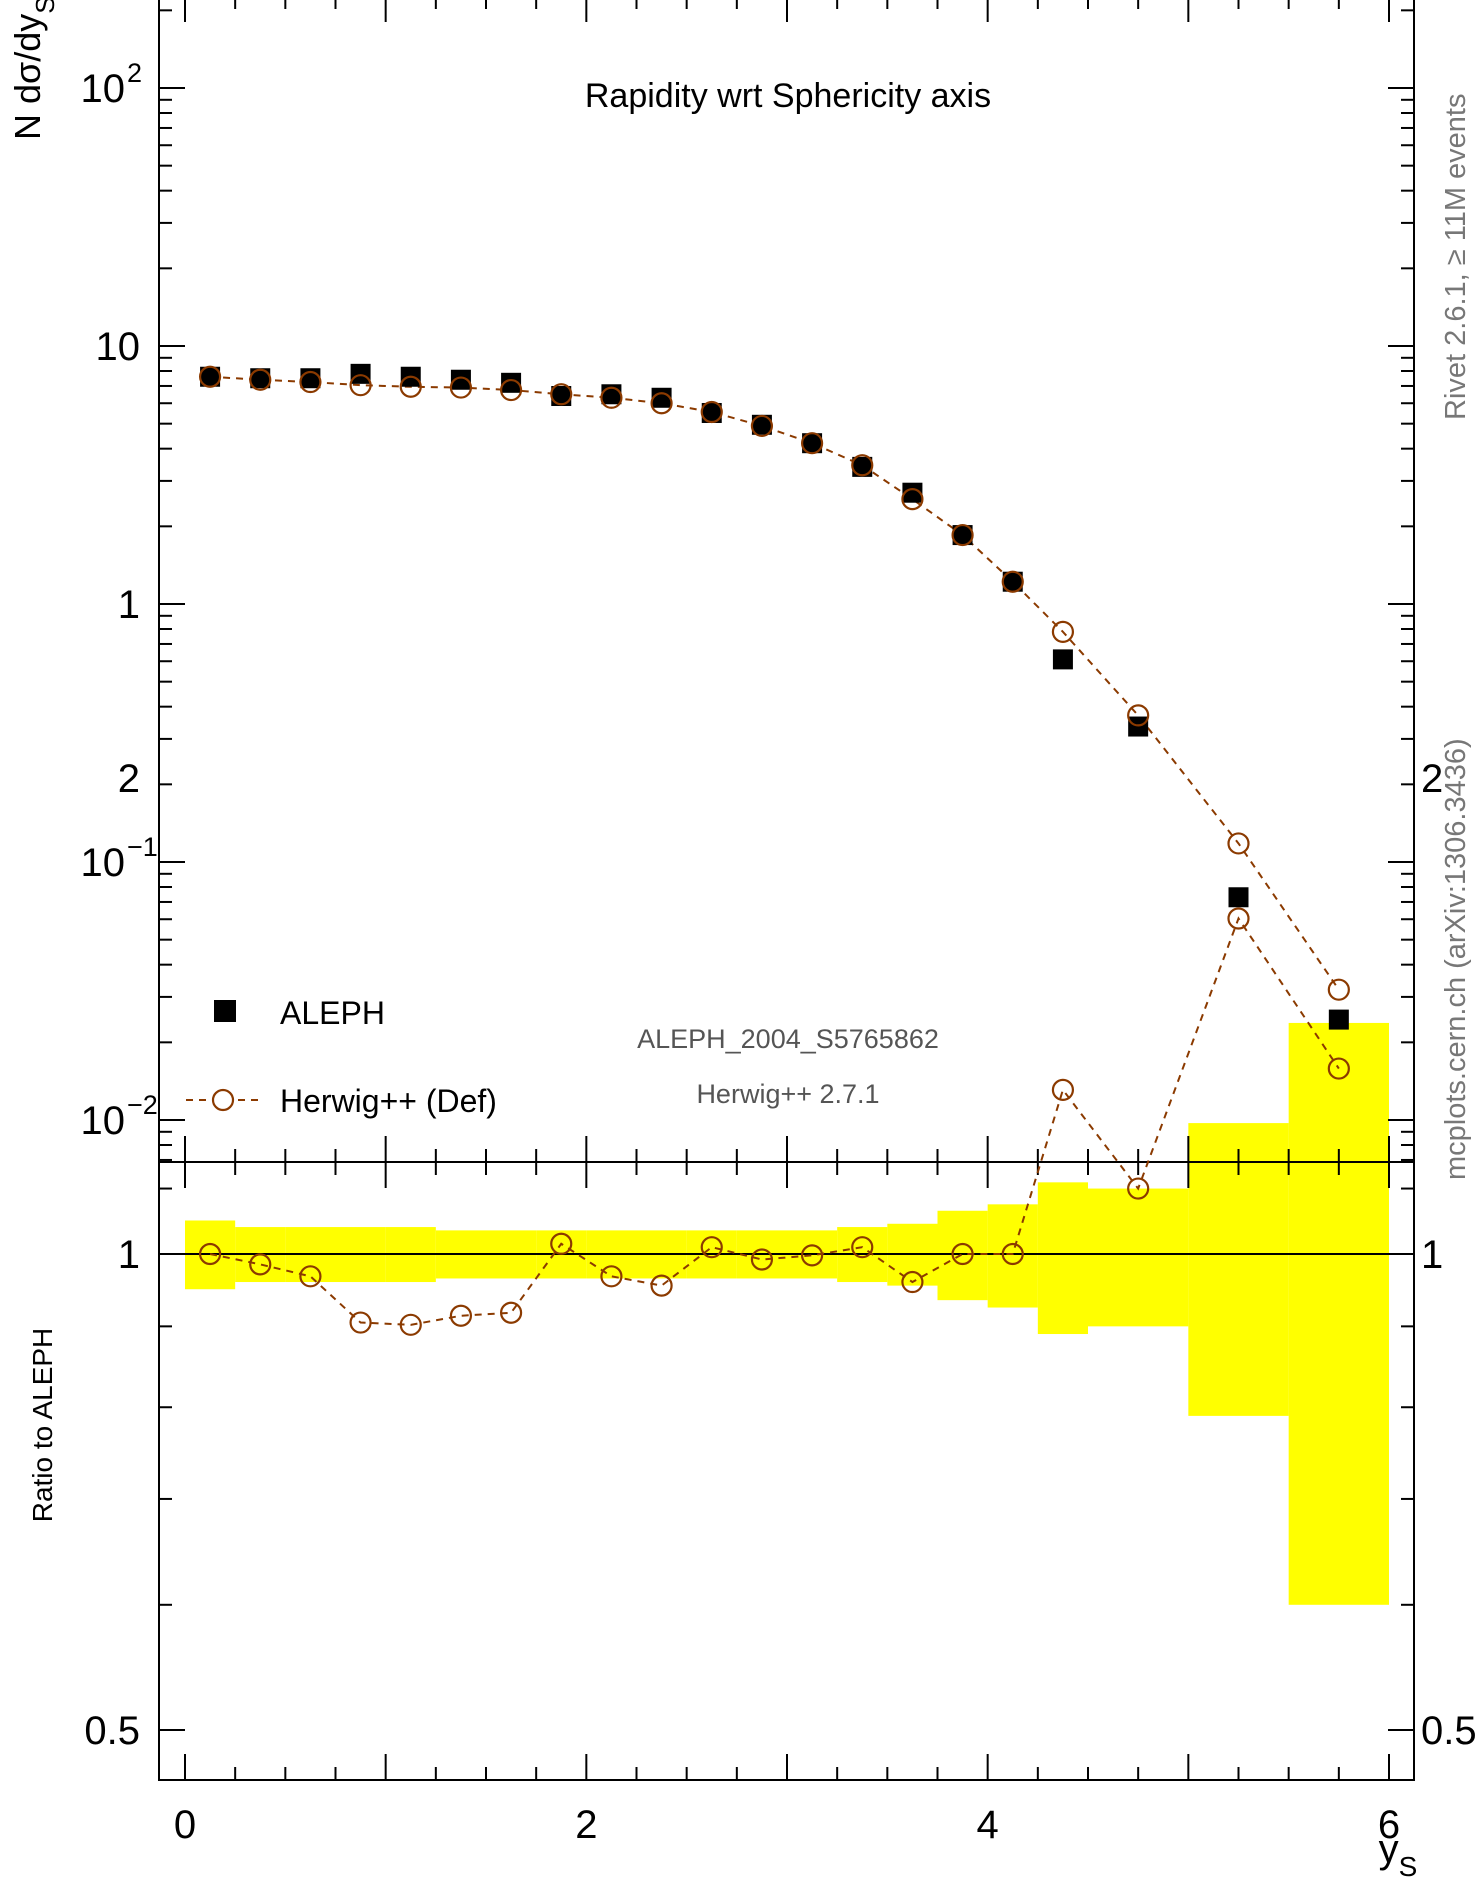 The height and width of the screenshot is (1888, 1481). I want to click on side-label: mcplots.cern.ch (arXiv:1306.3436), so click(1456, 959).